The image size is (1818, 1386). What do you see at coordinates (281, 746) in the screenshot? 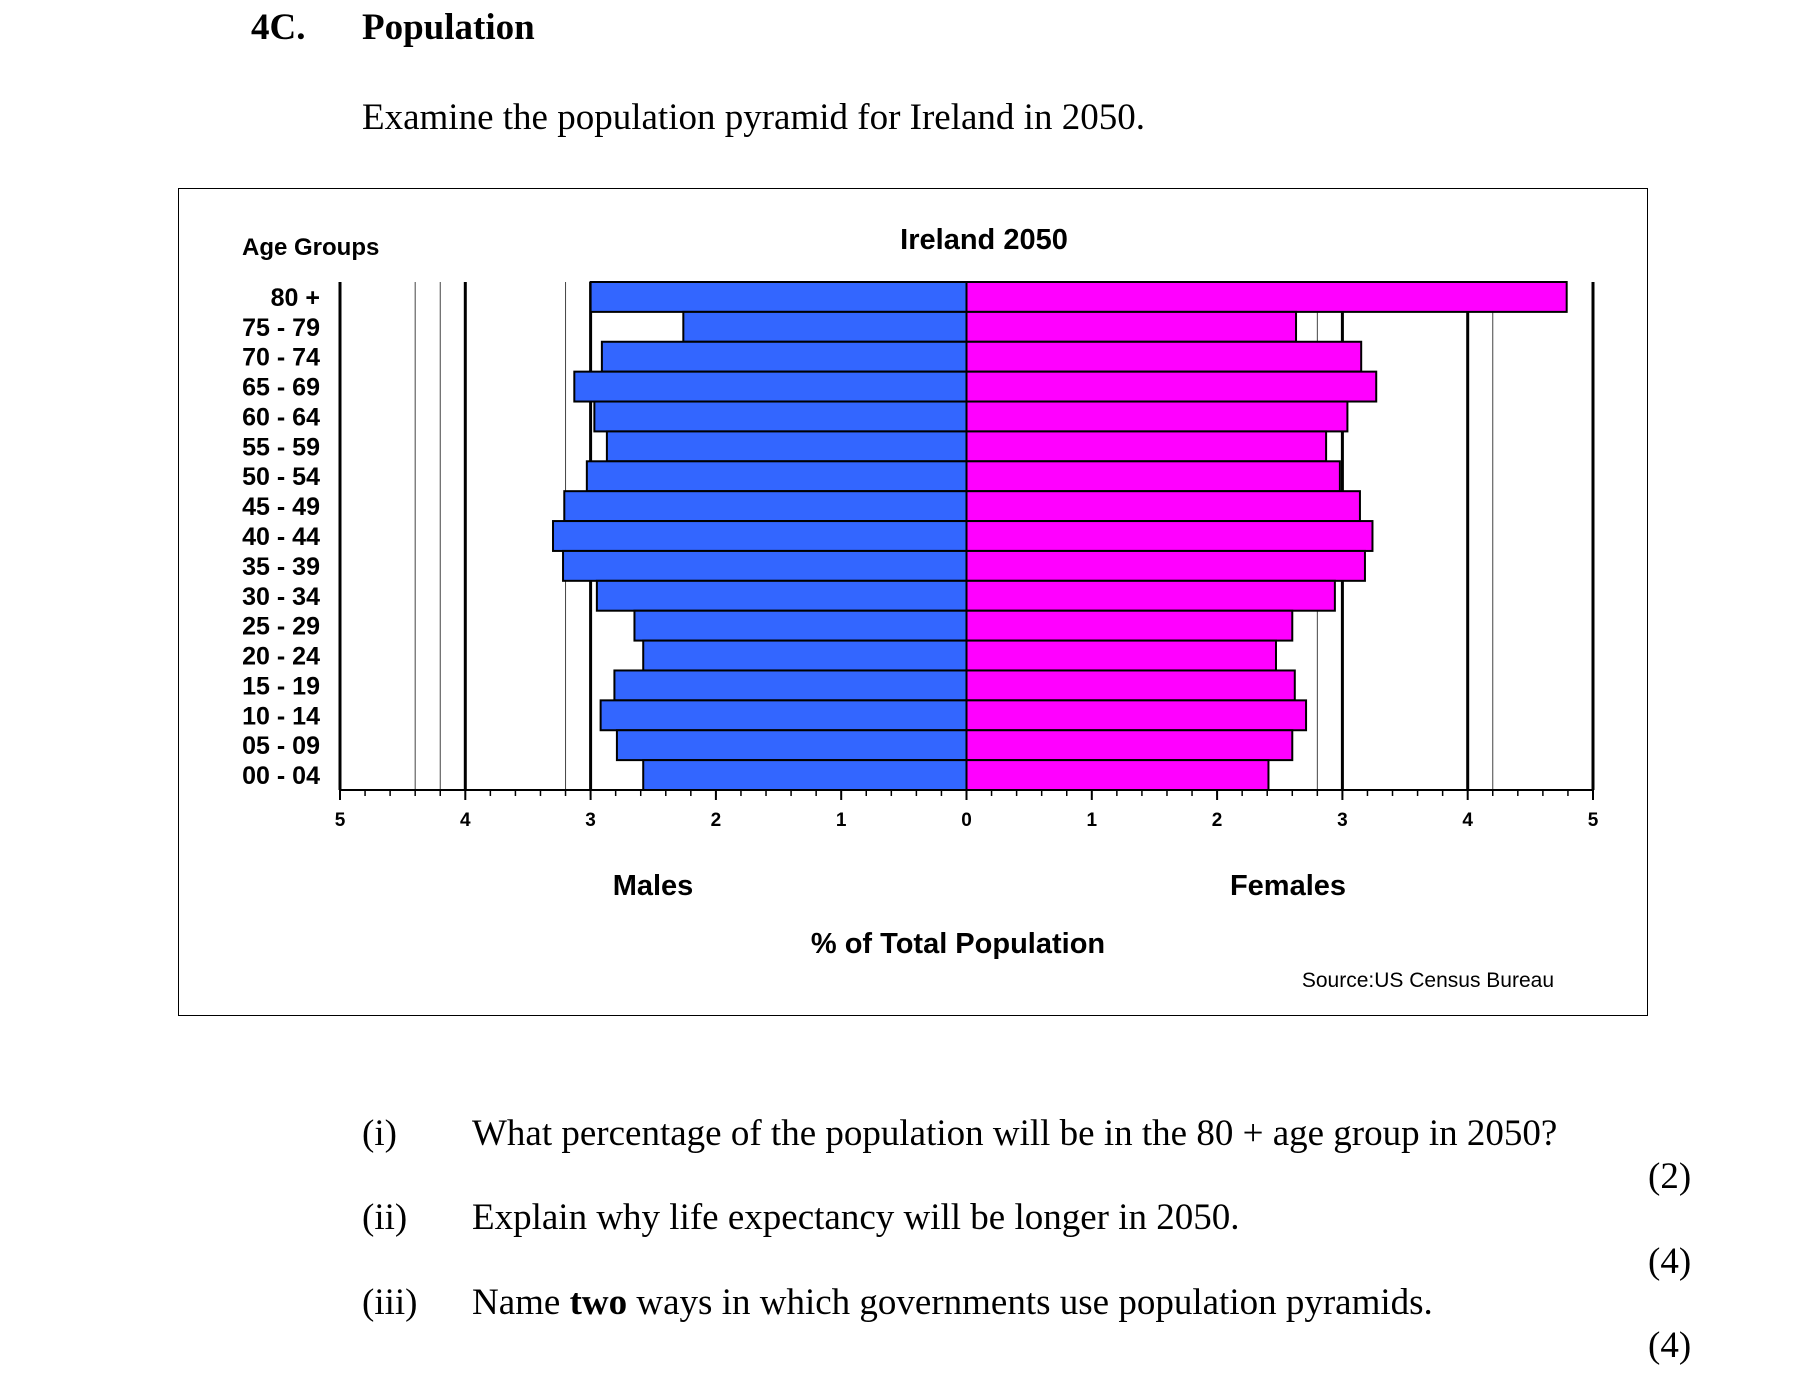
I see `age-group-label: 05 - 09` at bounding box center [281, 746].